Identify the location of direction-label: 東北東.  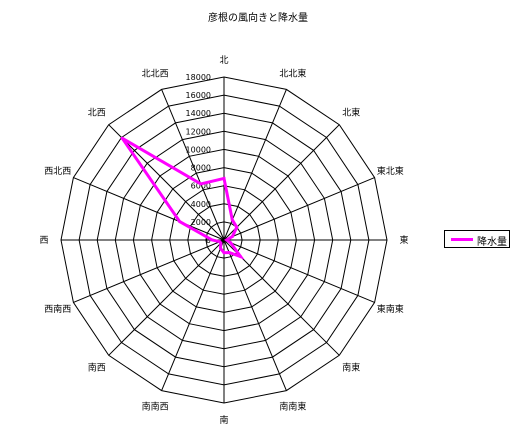
(390, 171).